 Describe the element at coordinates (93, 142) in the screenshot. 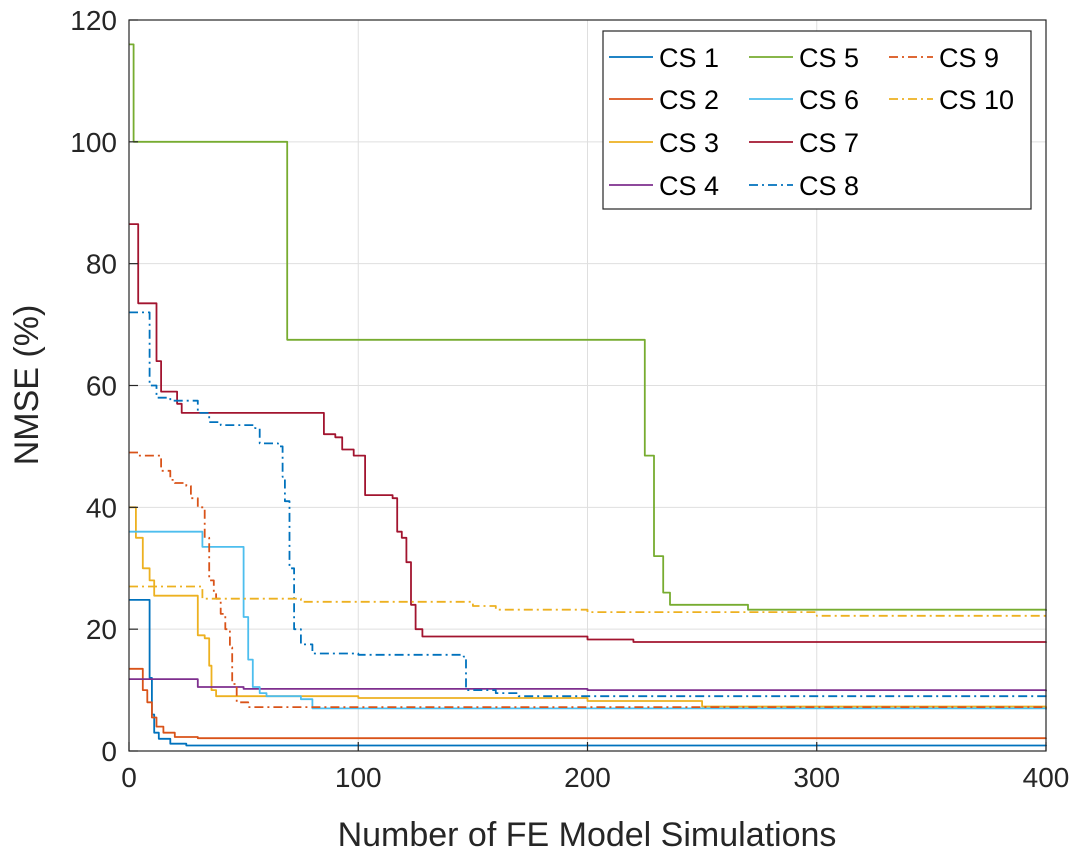

I see `y-tick-label: 100` at that location.